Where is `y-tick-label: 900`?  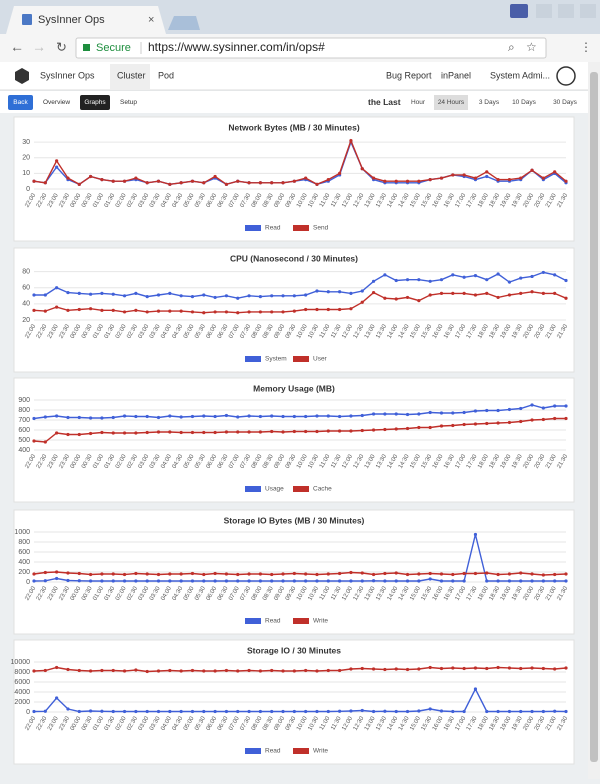
y-tick-label: 900 is located at coordinates (24, 400).